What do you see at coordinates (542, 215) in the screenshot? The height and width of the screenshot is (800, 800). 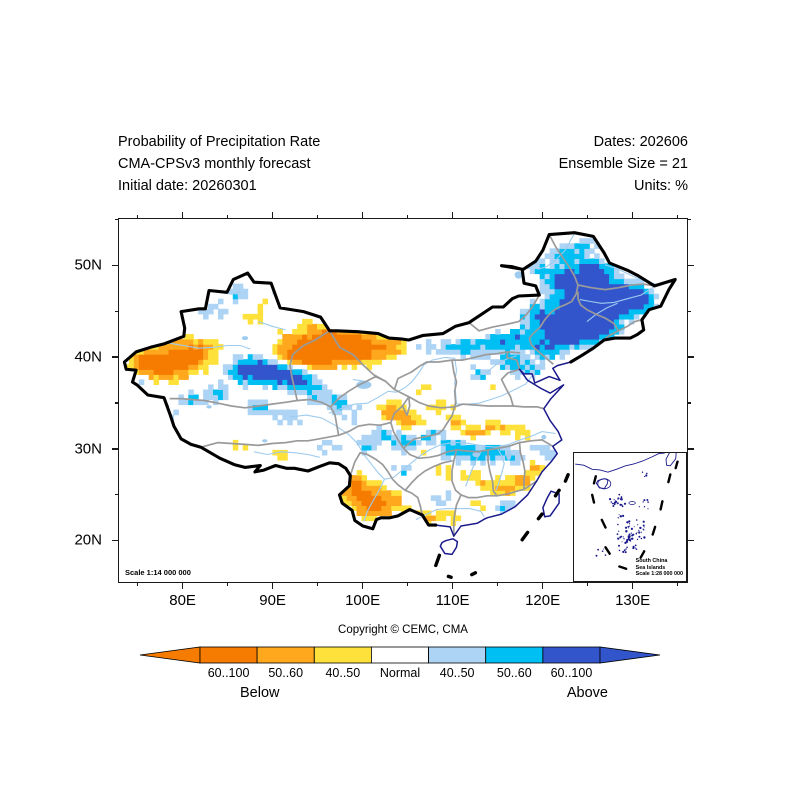 I see `x-tick-major` at bounding box center [542, 215].